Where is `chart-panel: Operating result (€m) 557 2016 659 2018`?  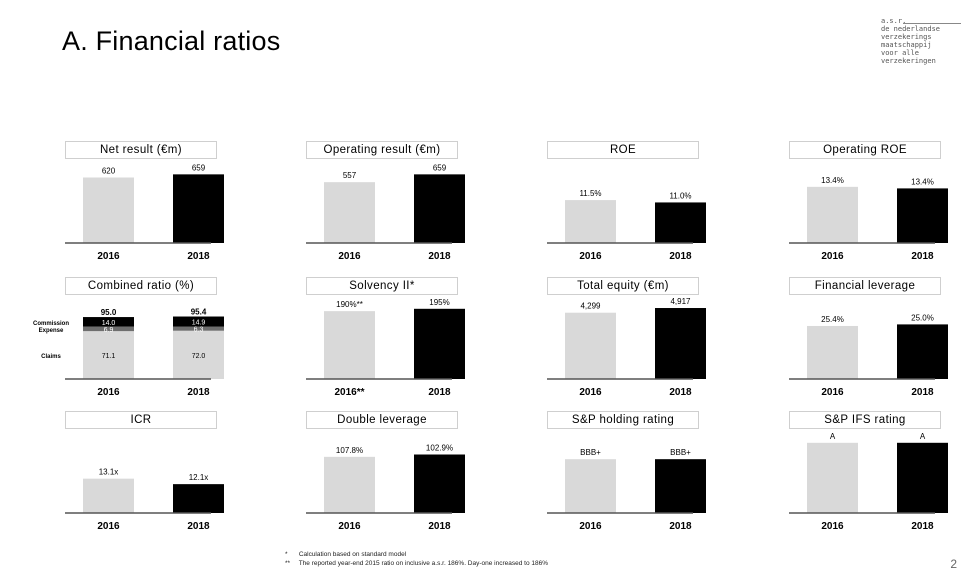
chart-panel: Operating result (€m) 557 2016 659 2018 is located at coordinates (385, 202).